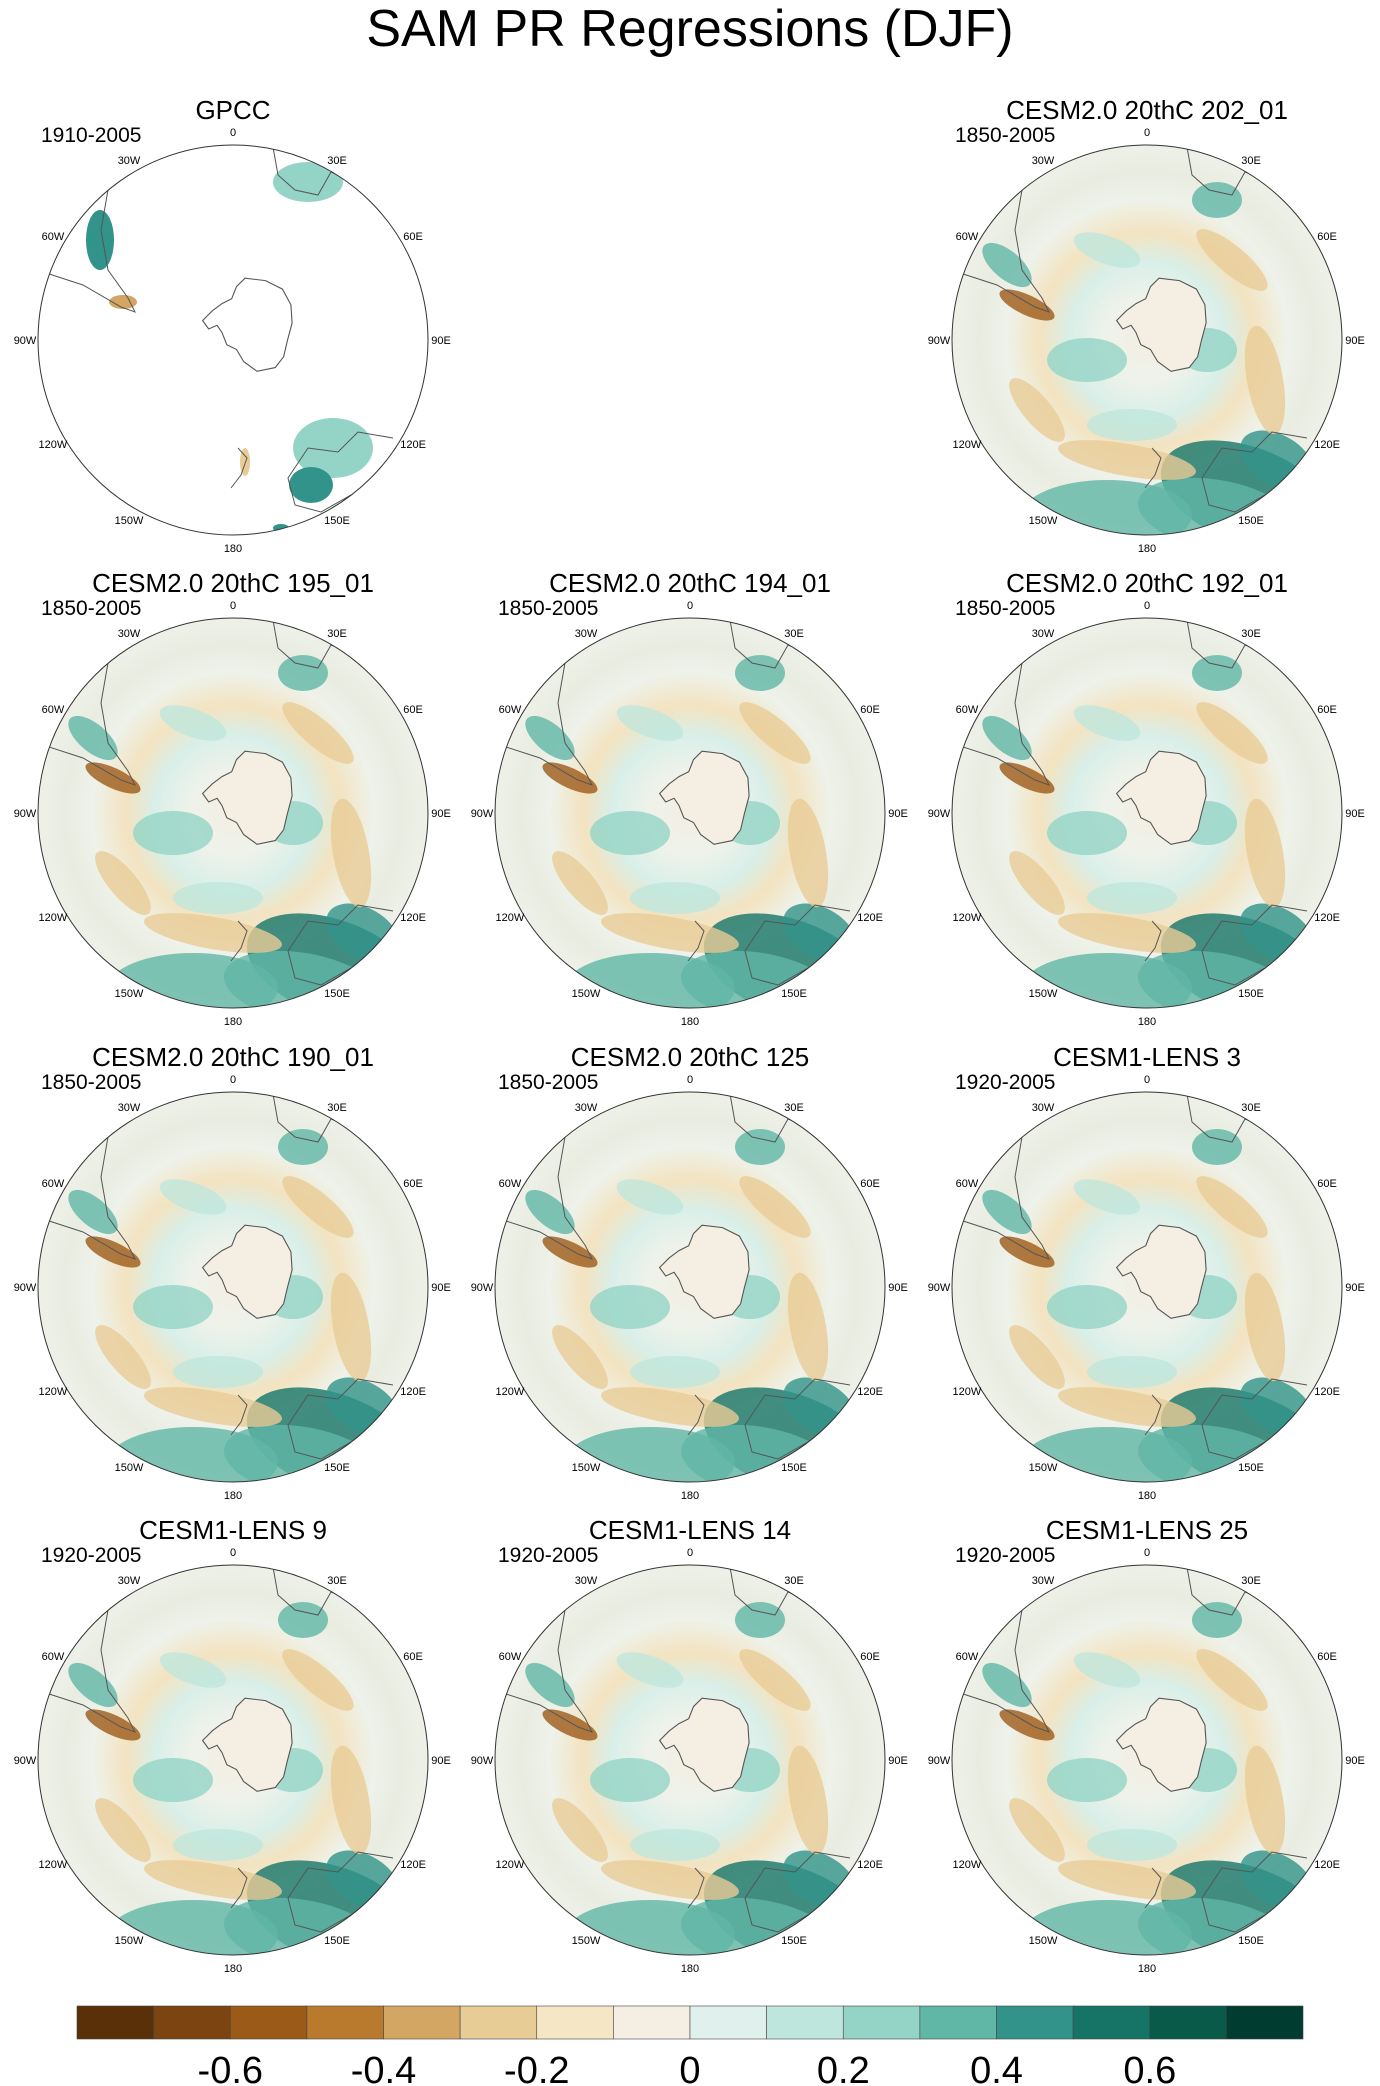  I want to click on panel-title: CESM1-LENS 25, so click(1147, 1530).